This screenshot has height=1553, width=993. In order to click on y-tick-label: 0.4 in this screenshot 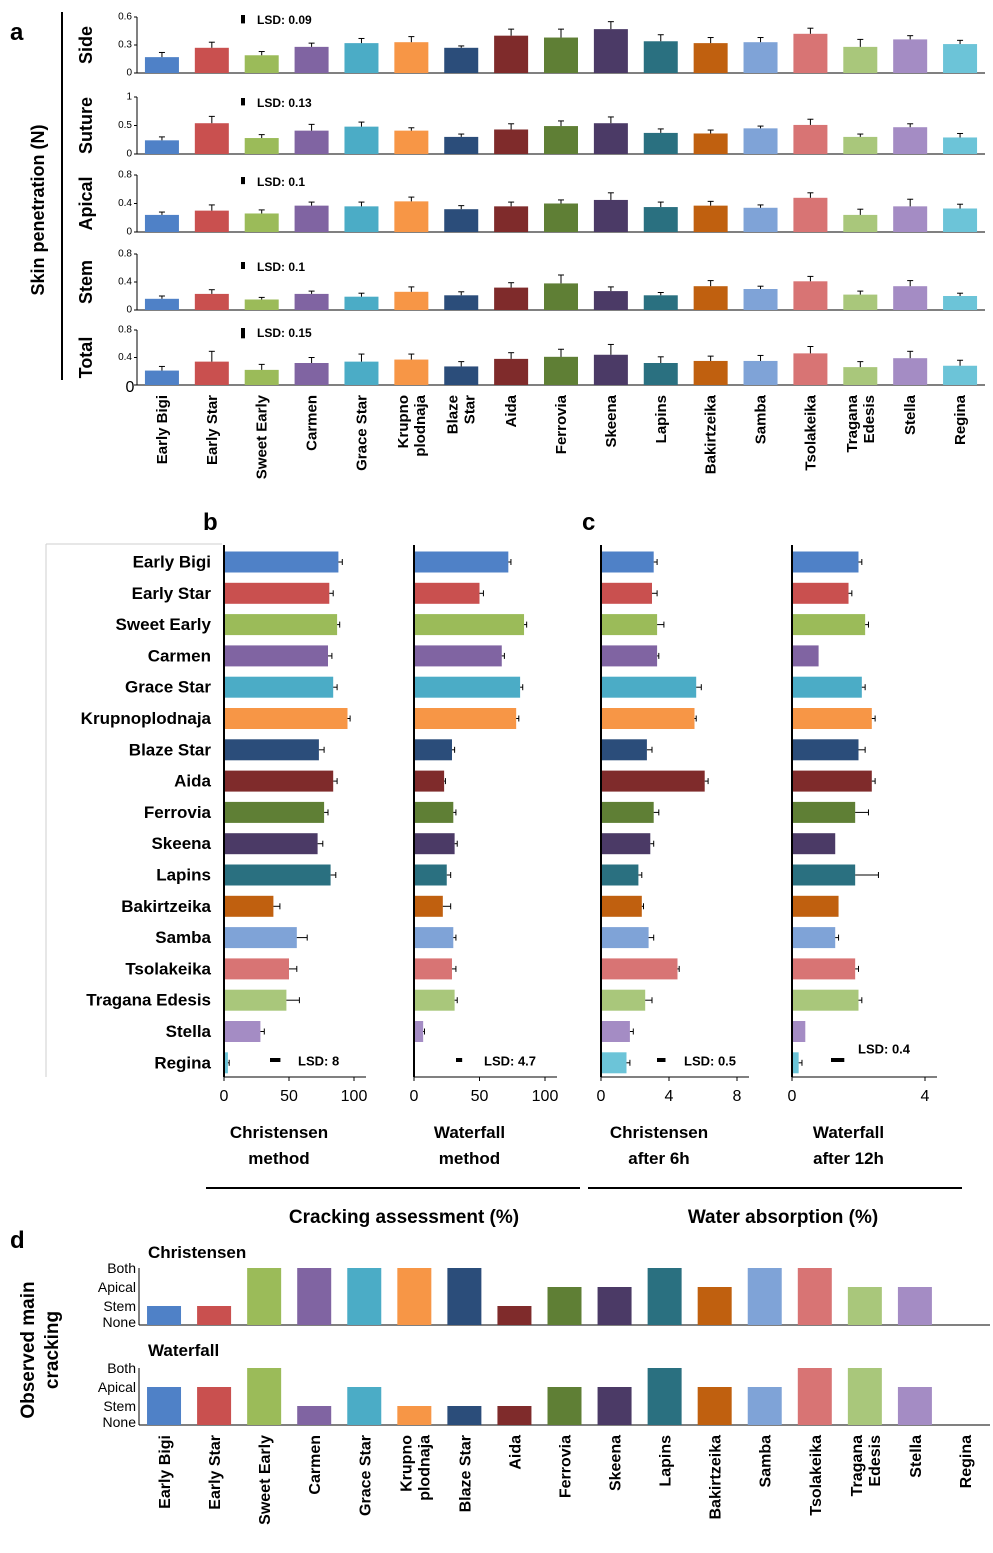, I will do `click(125, 282)`.